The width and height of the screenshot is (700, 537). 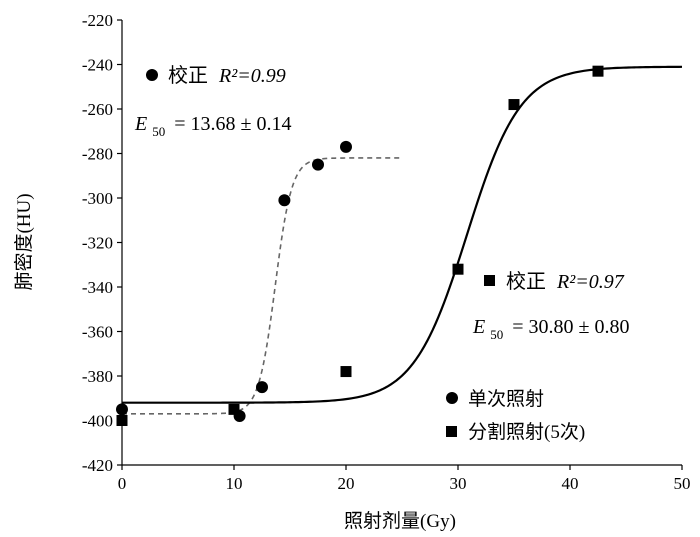 I want to click on y-tick-label: -380, so click(x=97, y=376).